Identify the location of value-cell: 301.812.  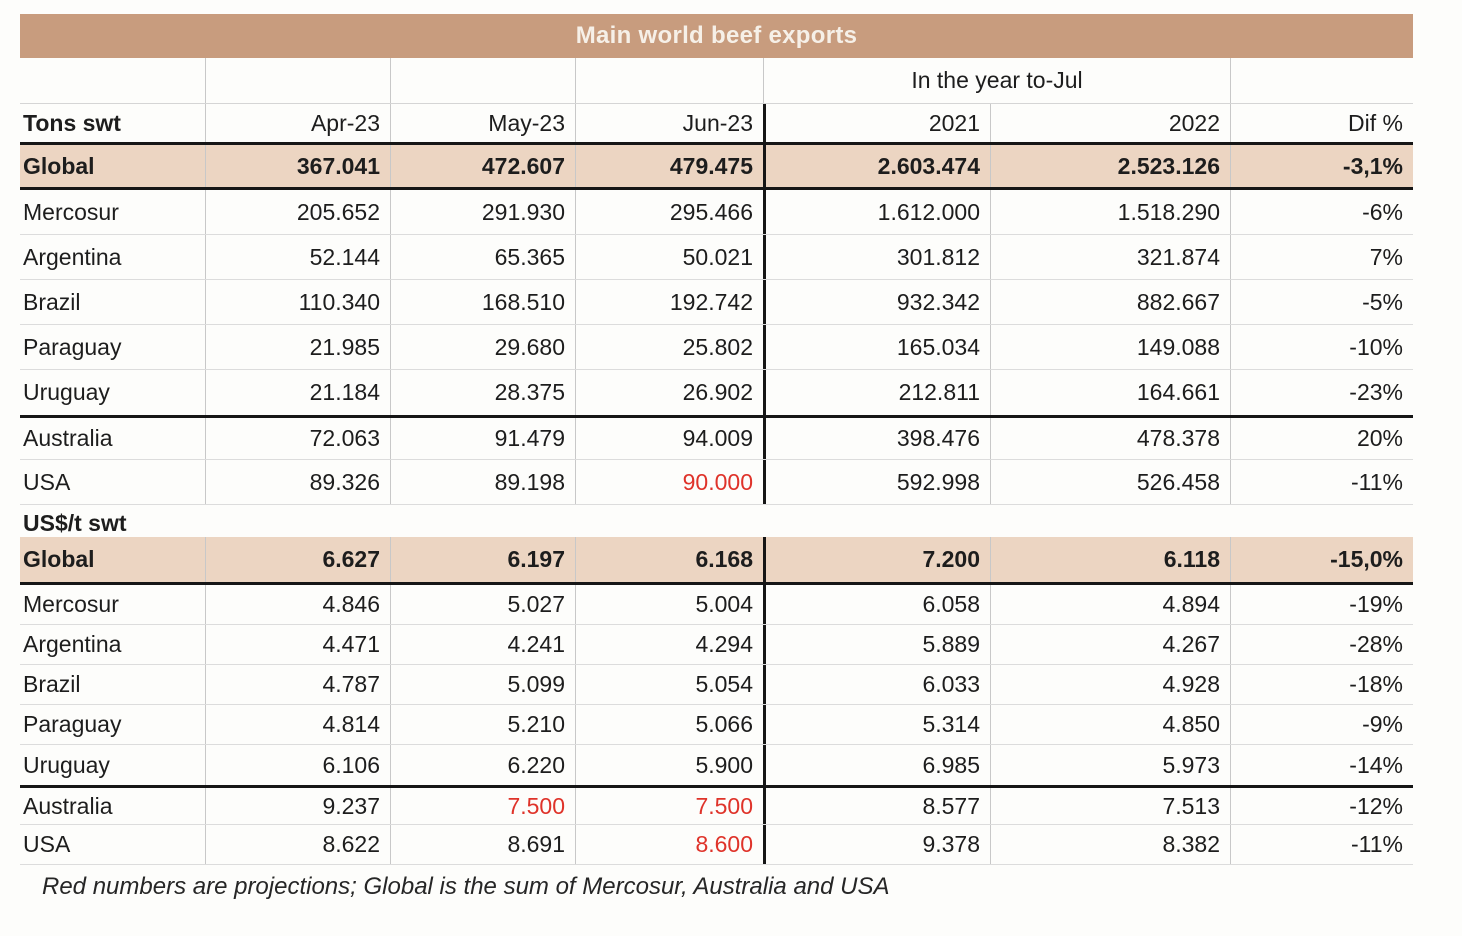
(876, 257).